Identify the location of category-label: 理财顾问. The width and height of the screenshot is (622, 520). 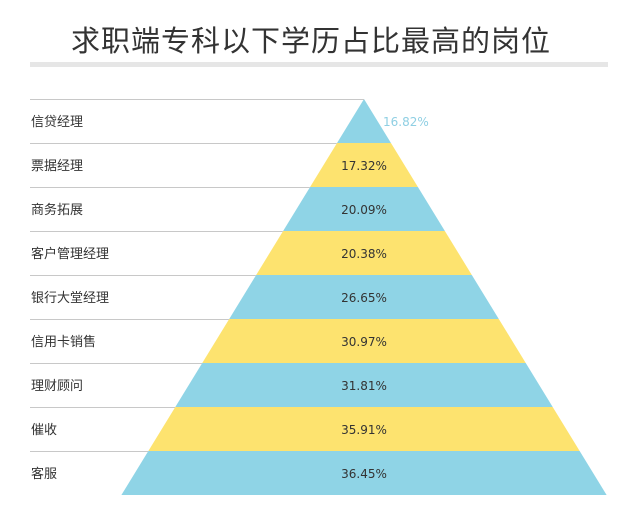
(57, 386).